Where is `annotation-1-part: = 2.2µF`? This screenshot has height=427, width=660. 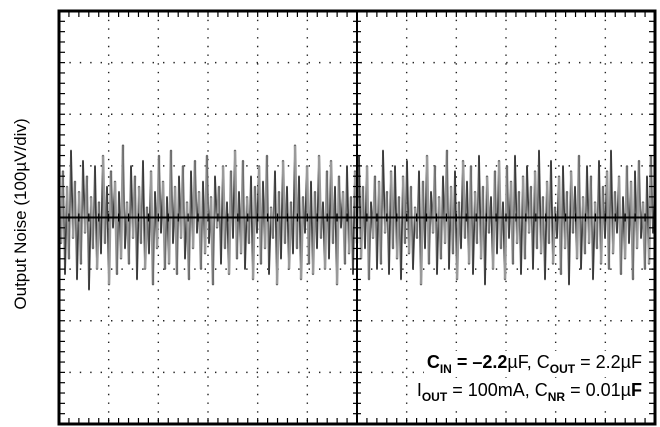 annotation-1-part: = 2.2µF is located at coordinates (608, 362).